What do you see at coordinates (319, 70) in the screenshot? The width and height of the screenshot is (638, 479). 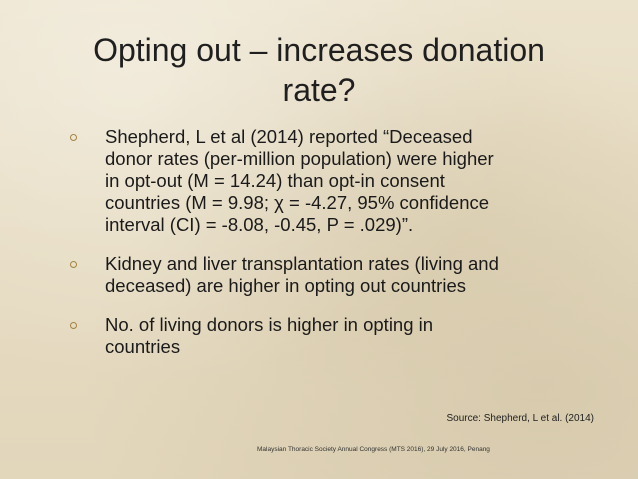 I see `slide-title: Opting out – increases donation rate?` at bounding box center [319, 70].